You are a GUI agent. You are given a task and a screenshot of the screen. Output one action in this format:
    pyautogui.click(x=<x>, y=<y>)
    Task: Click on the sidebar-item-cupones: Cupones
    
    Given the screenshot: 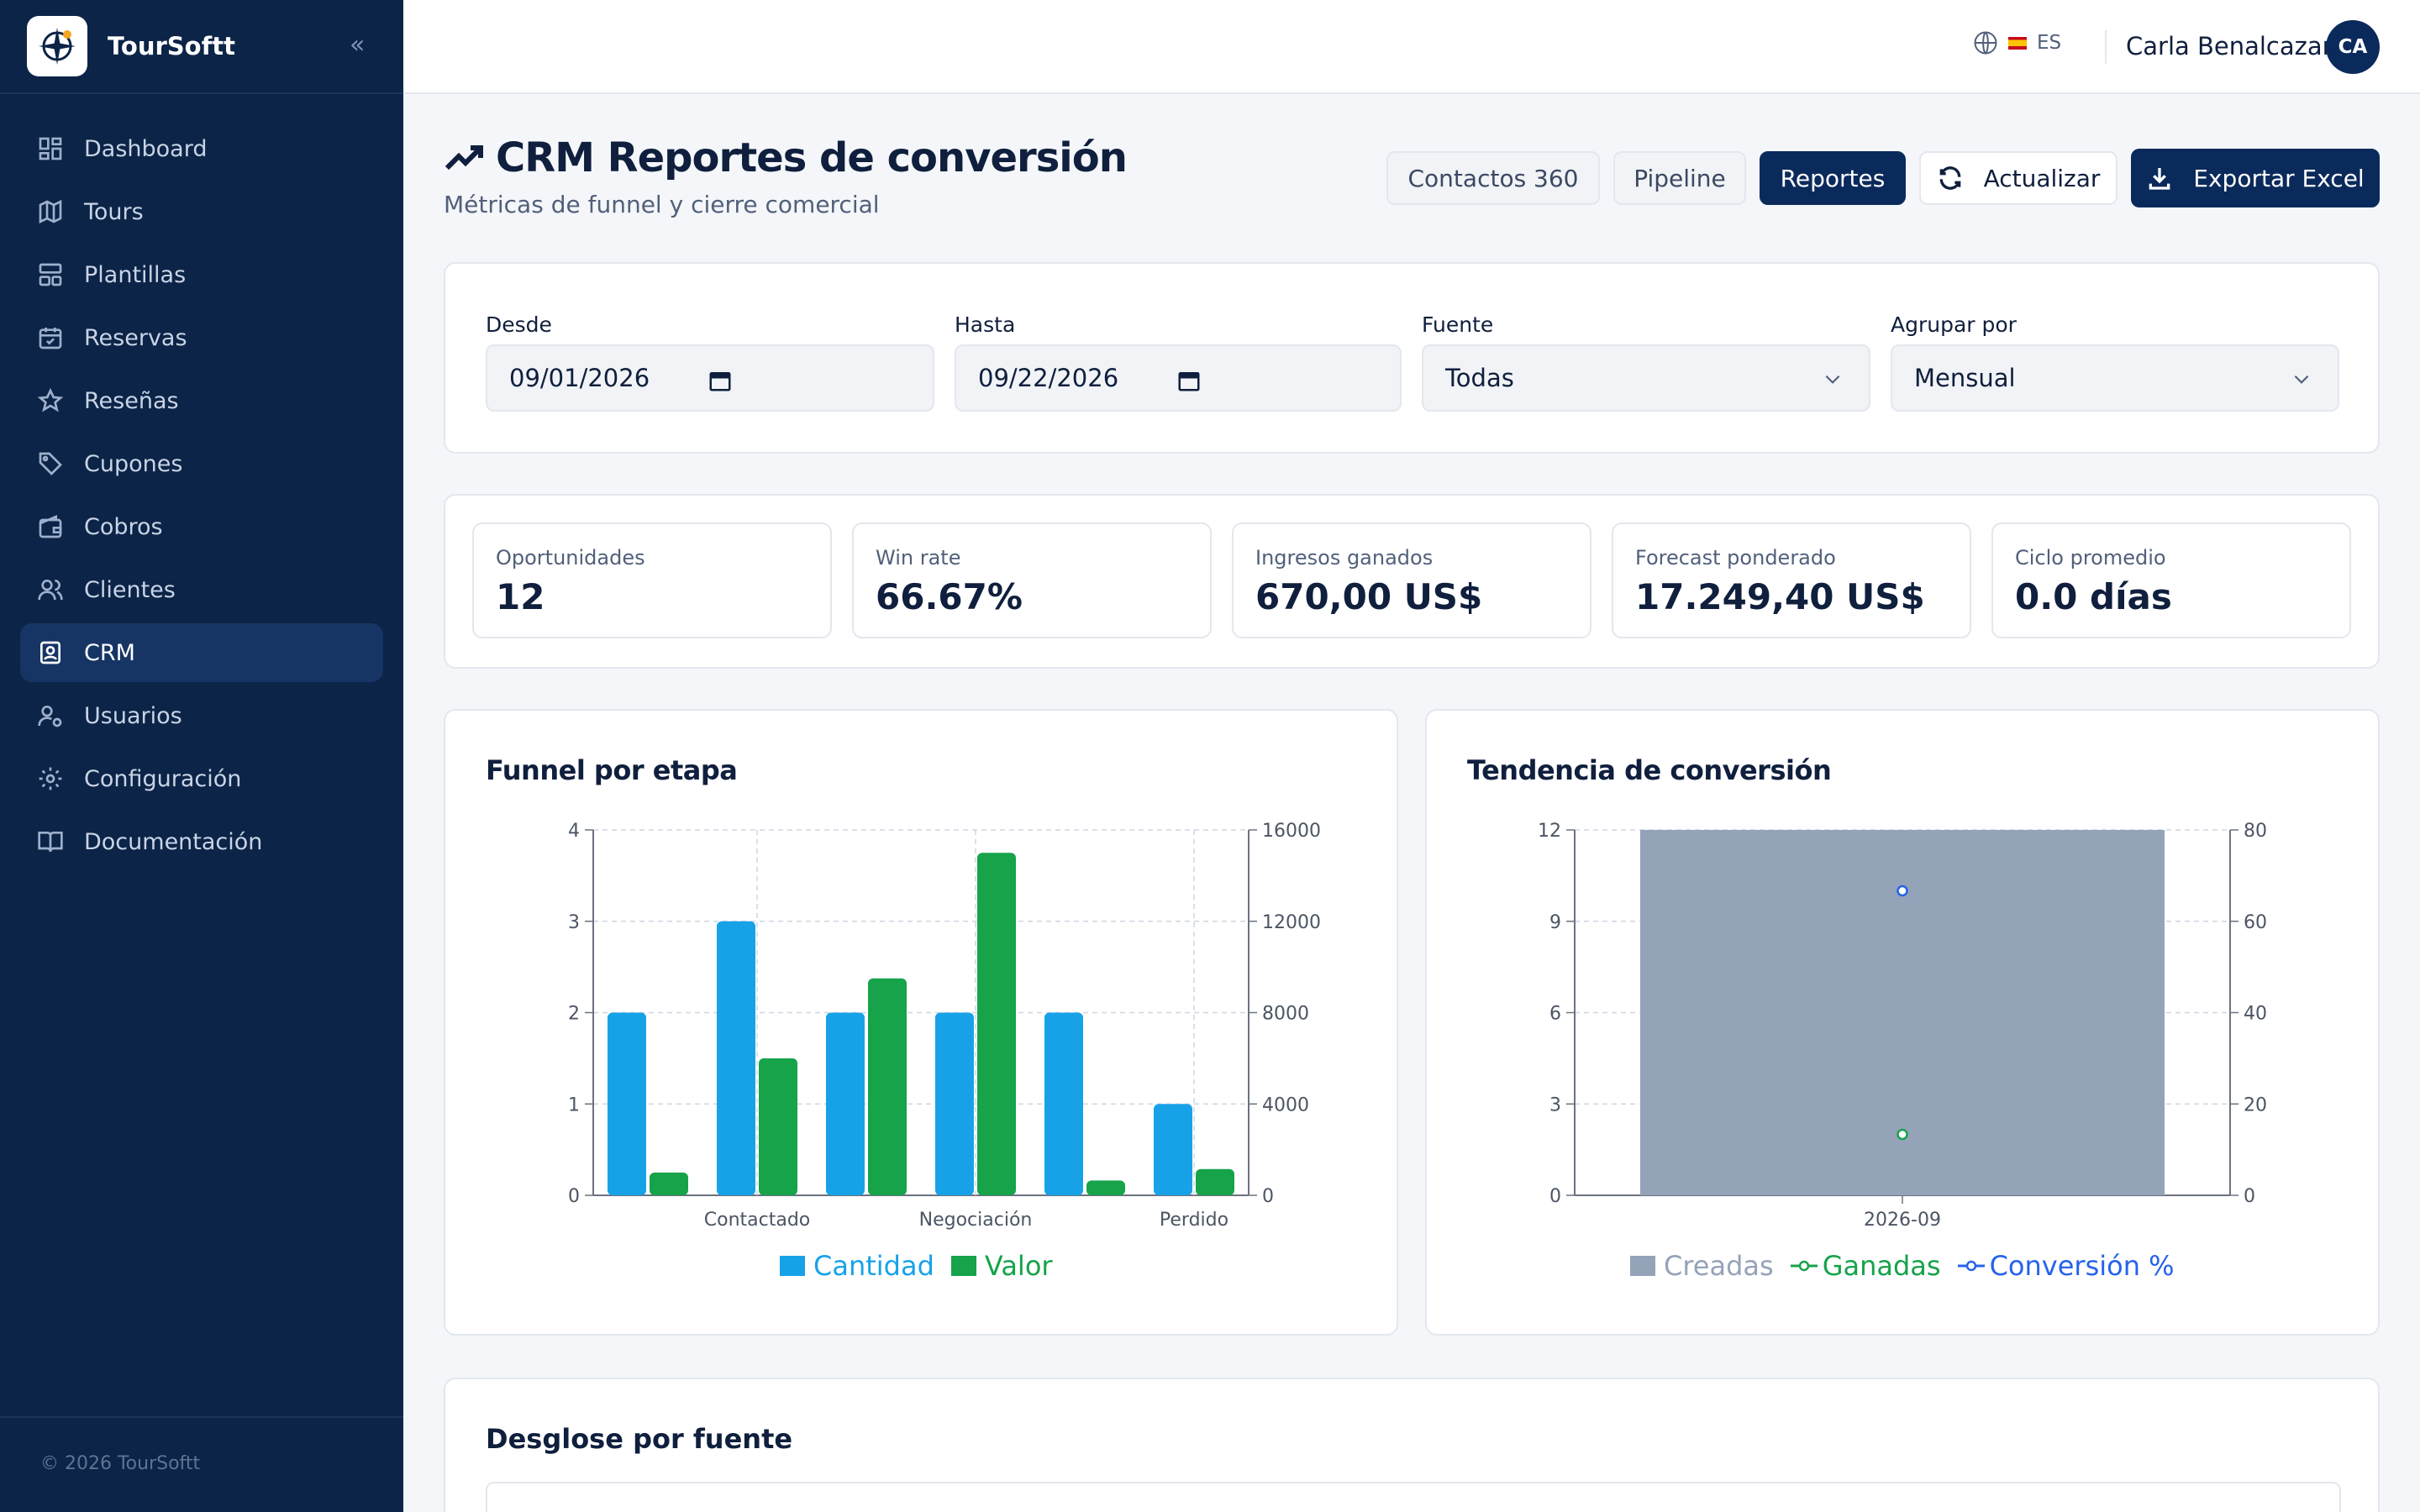 What is the action you would take?
    pyautogui.click(x=202, y=463)
    